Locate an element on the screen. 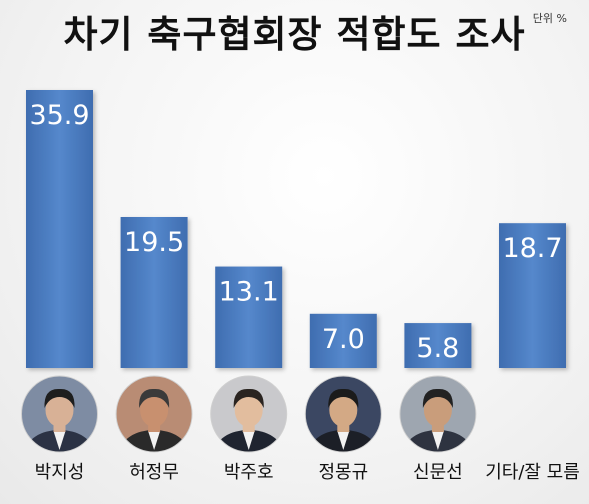 The image size is (589, 504). unit-label: 단위 % is located at coordinates (549, 18).